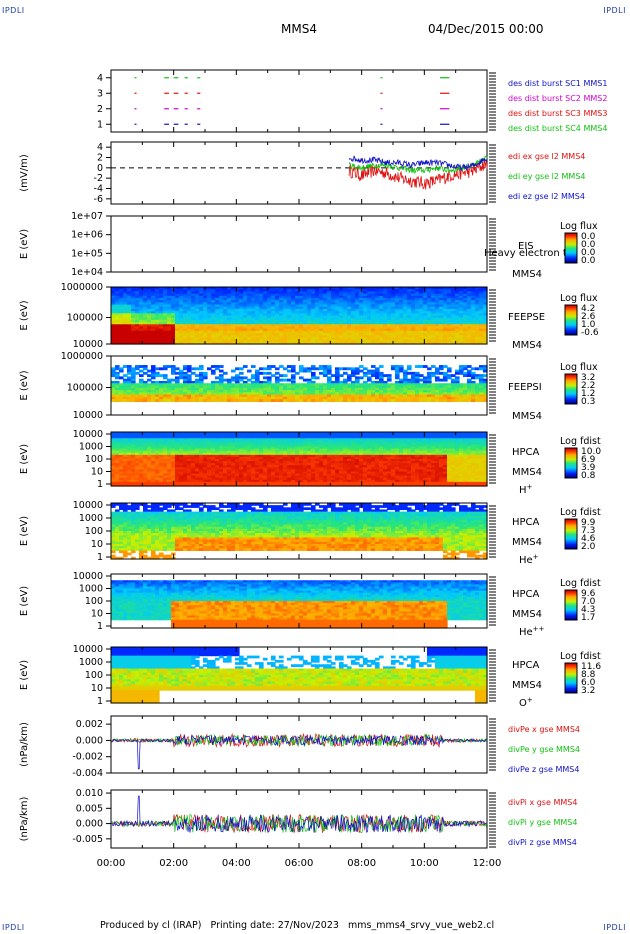 The image size is (630, 934). What do you see at coordinates (588, 317) in the screenshot?
I see `colorbar-tick-label: 2.6` at bounding box center [588, 317].